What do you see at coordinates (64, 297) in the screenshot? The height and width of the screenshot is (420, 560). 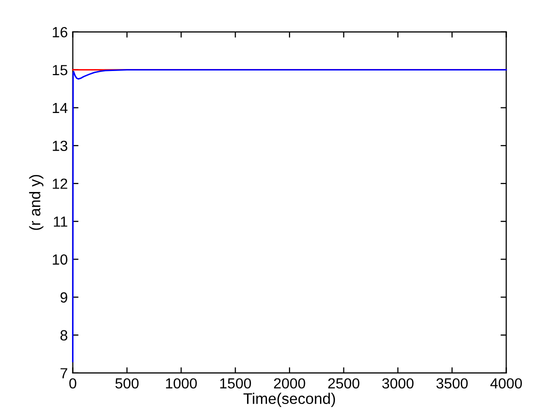 I see `y-tick-label: 9` at bounding box center [64, 297].